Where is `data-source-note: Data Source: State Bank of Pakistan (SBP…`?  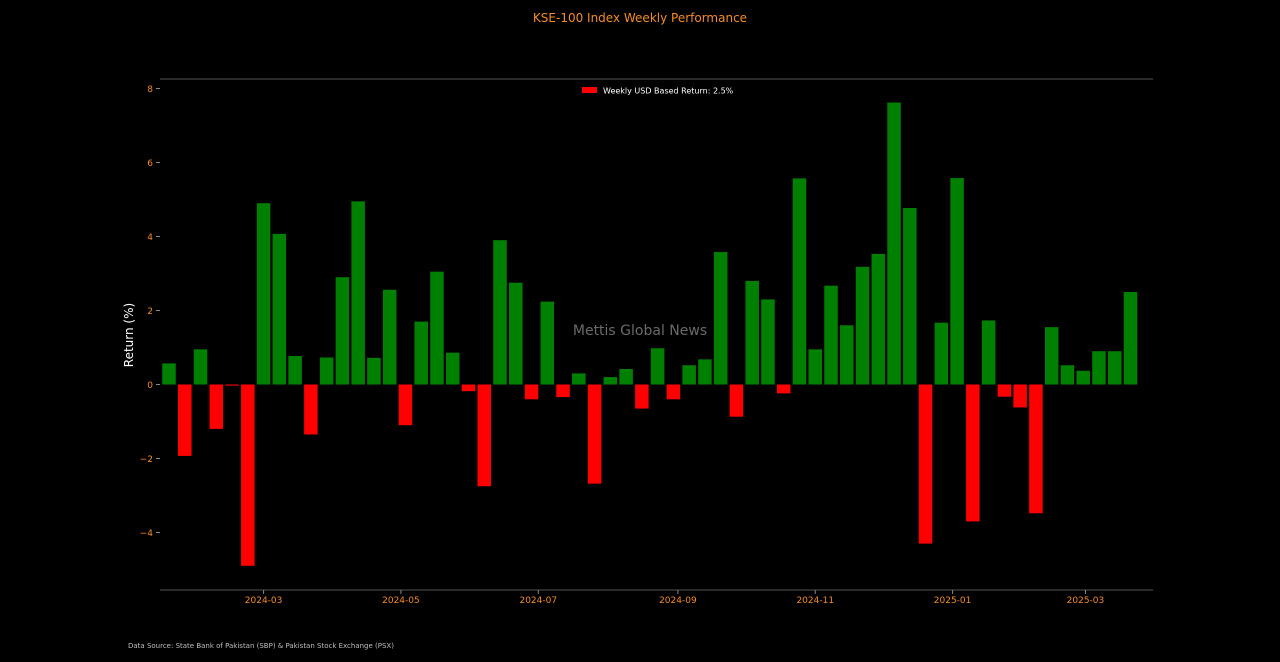 data-source-note: Data Source: State Bank of Pakistan (SBP… is located at coordinates (261, 646).